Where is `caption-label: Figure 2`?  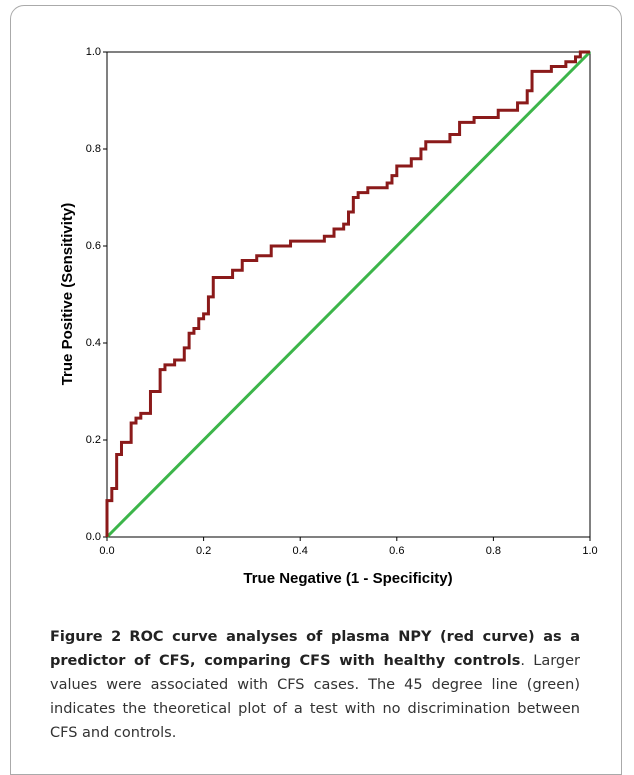
caption-label: Figure 2 is located at coordinates (86, 637).